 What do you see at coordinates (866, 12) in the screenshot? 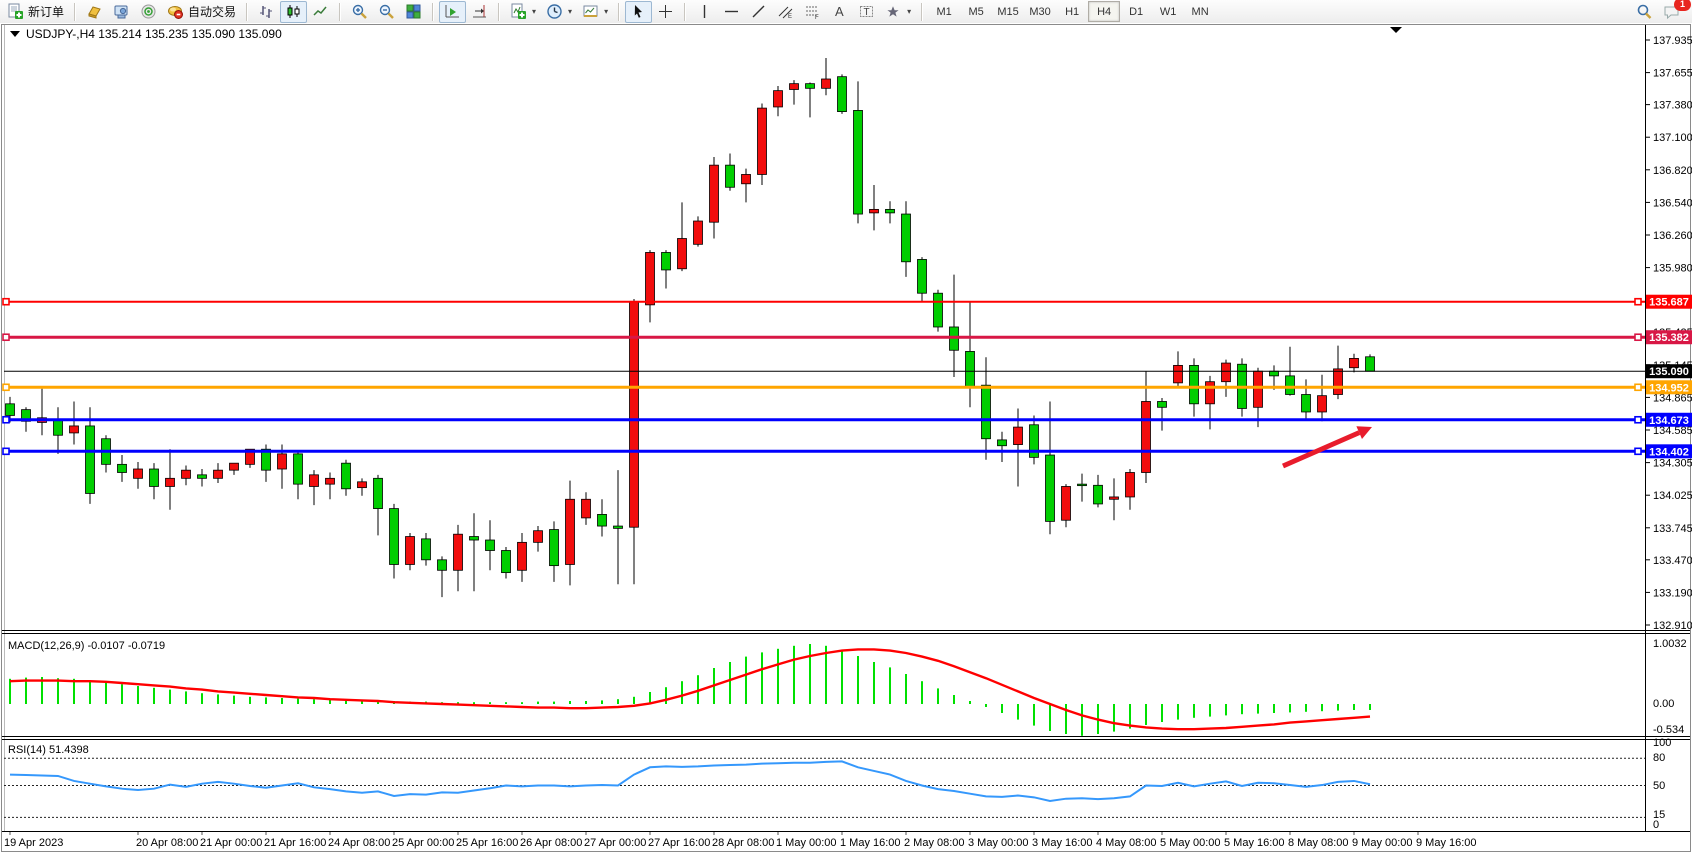
I see `label-button: T` at bounding box center [866, 12].